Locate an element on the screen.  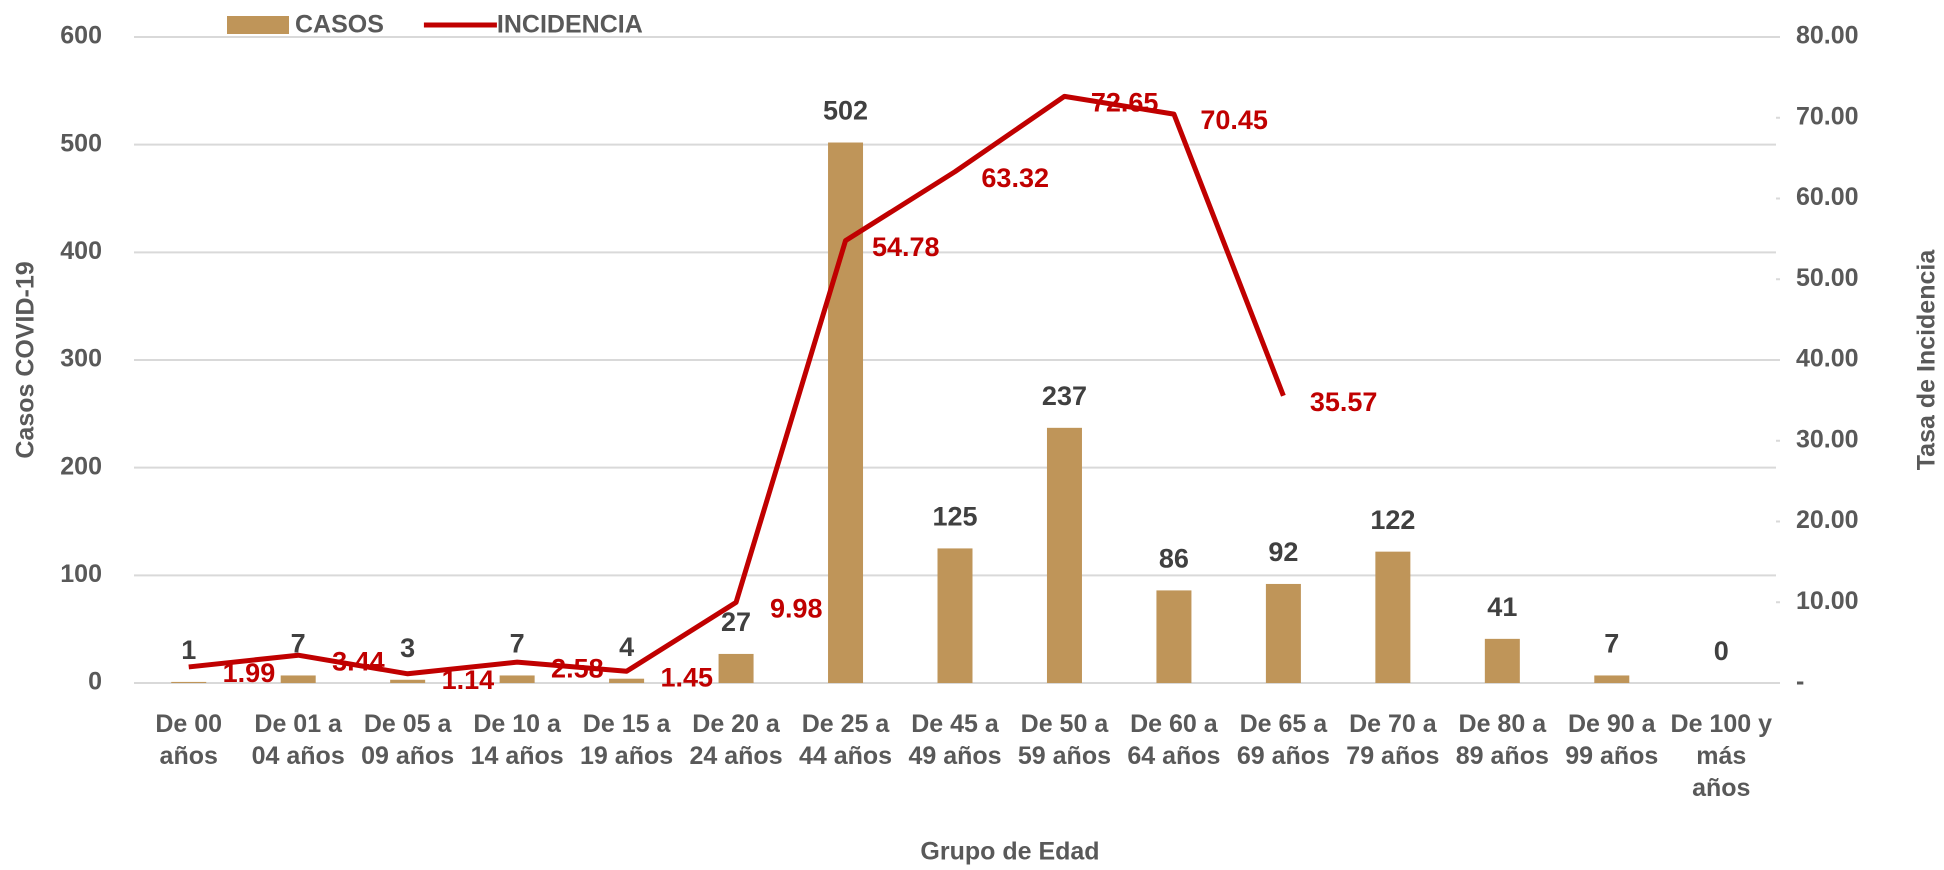
x-tick-label: De 90 a 99 años is located at coordinates (1612, 740).